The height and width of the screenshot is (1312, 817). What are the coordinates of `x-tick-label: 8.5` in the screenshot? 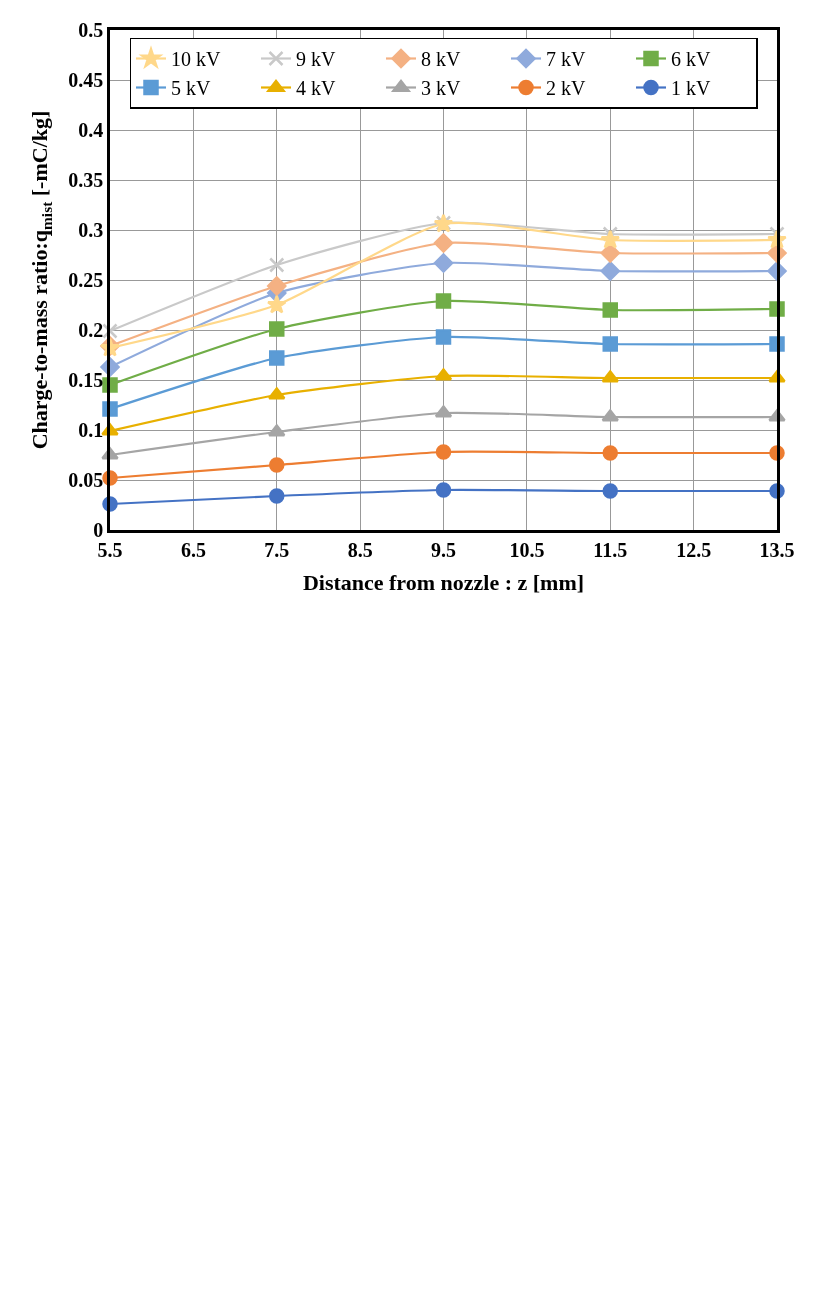 It's located at (360, 549).